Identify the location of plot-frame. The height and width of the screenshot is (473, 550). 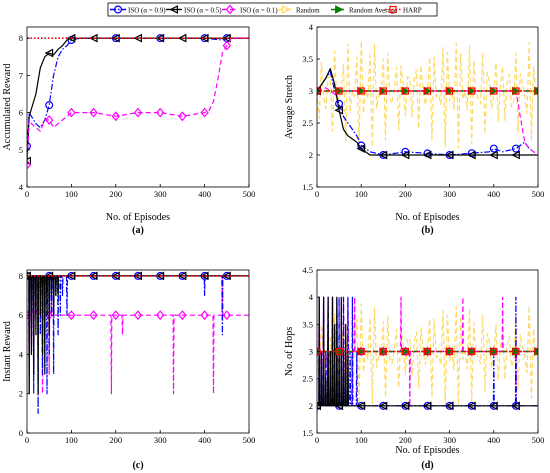
(138, 107).